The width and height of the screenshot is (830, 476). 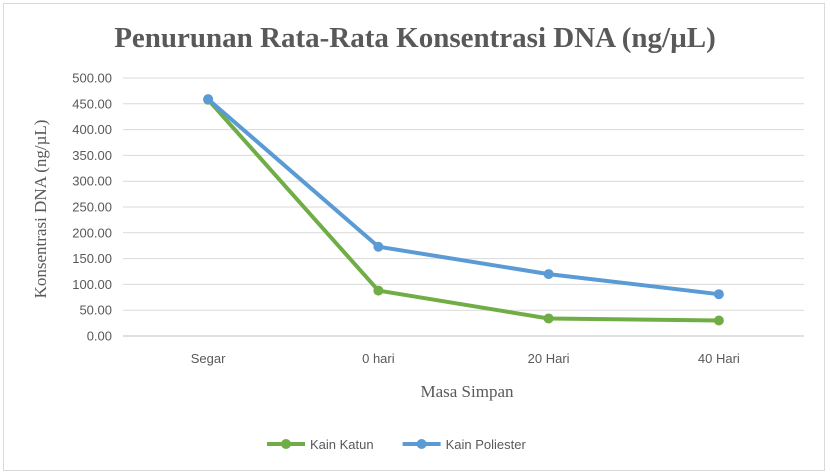 I want to click on x-axis-ticks: Segar 0 hari 20 Hari 40 Hari, so click(x=465, y=358).